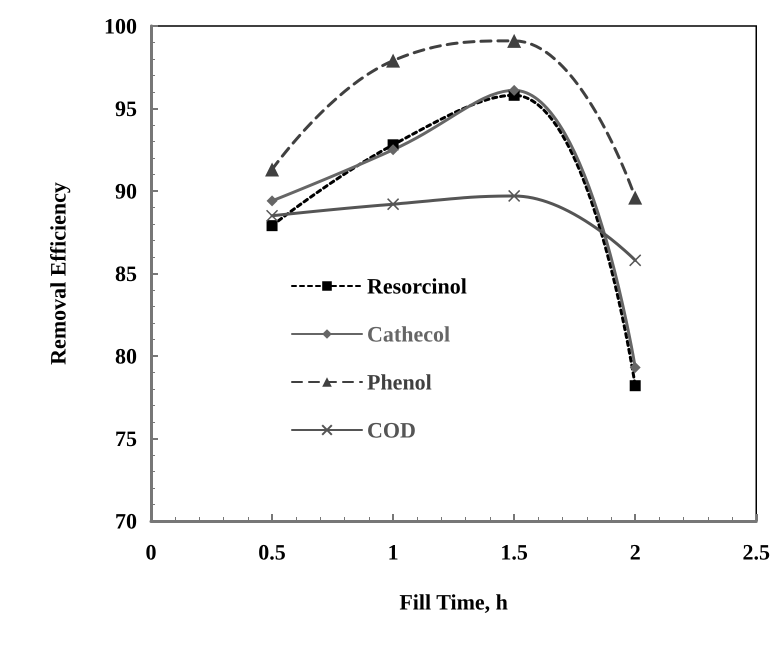  Describe the element at coordinates (126, 438) in the screenshot. I see `y-tick-label: 75` at that location.